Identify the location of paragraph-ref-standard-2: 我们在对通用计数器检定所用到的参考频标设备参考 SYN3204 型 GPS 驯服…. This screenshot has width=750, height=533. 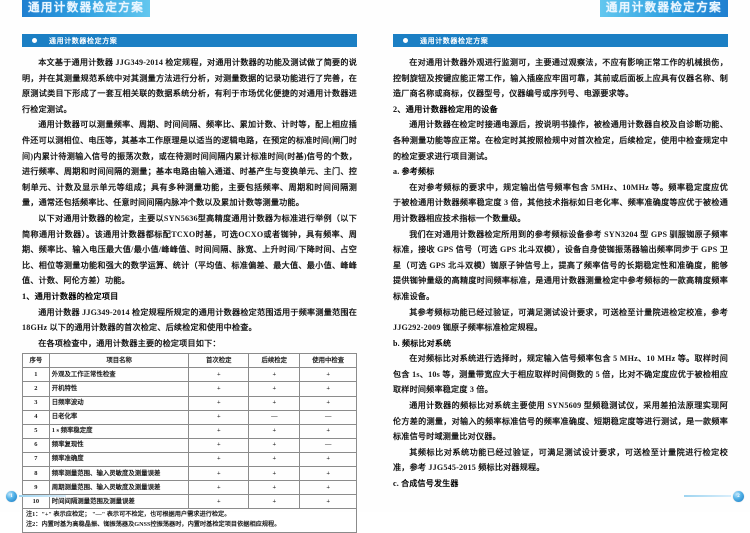
(560, 265).